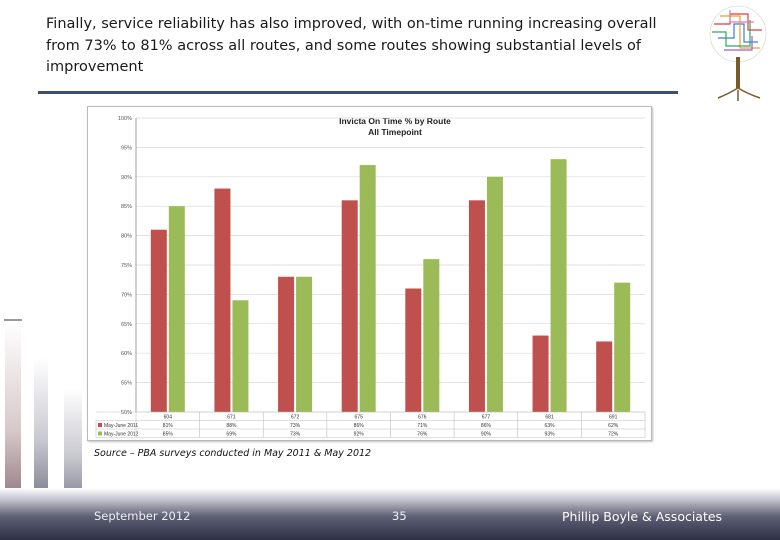 The height and width of the screenshot is (540, 780). What do you see at coordinates (486, 434) in the screenshot?
I see `table-cell: 90%` at bounding box center [486, 434].